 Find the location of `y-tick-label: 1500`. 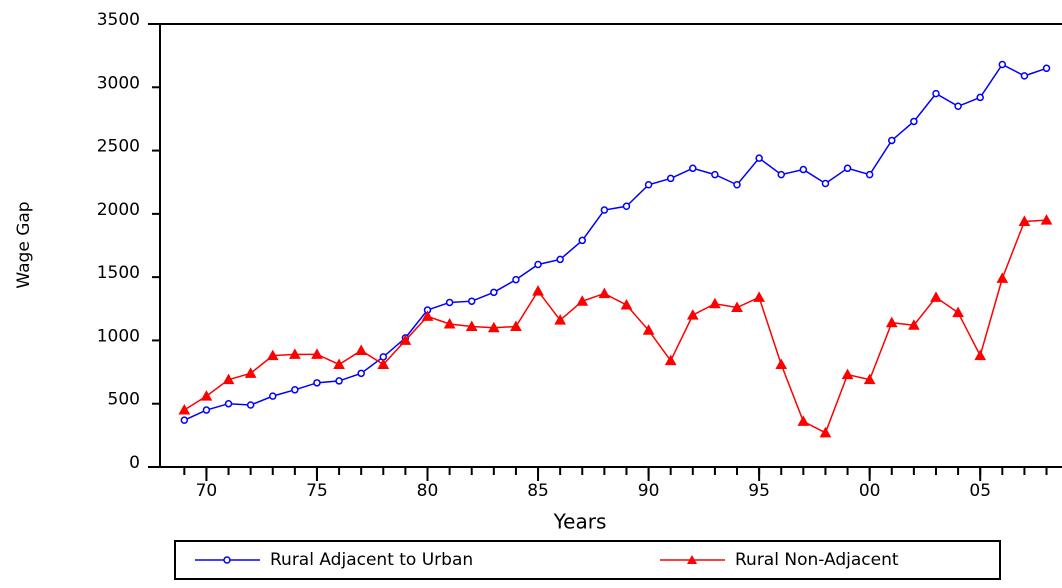

y-tick-label: 1500 is located at coordinates (118, 273).